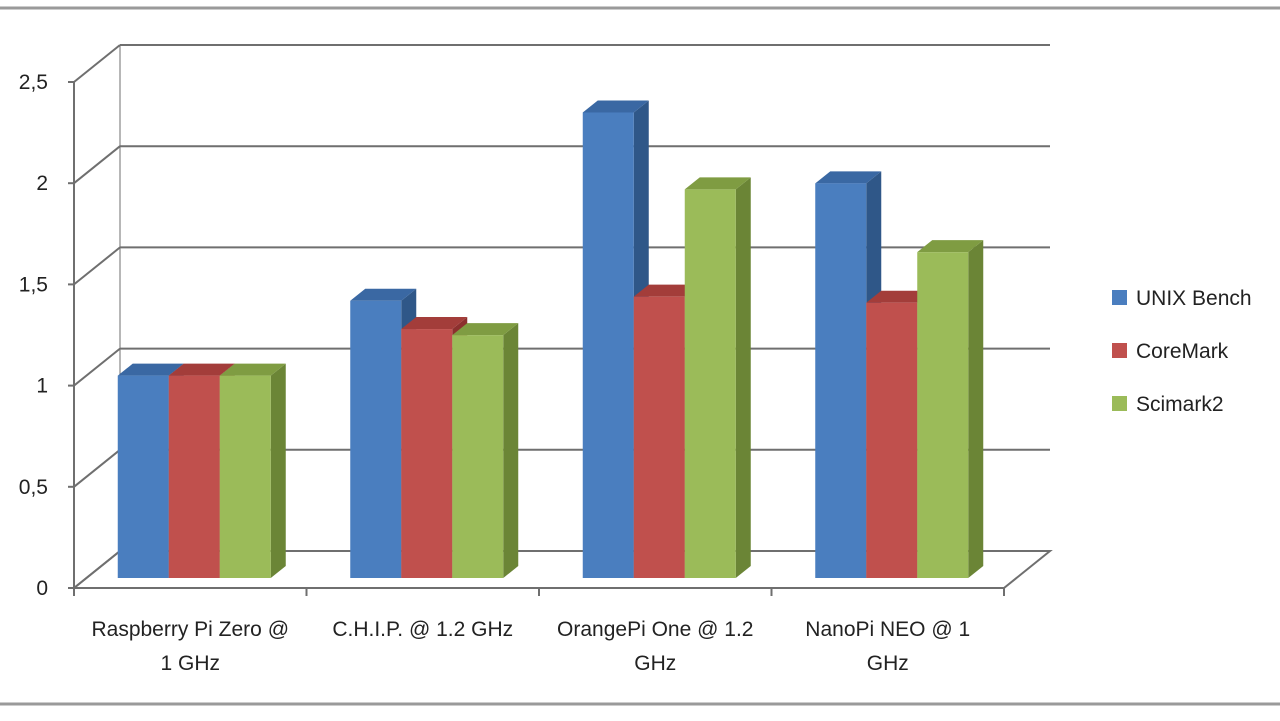  What do you see at coordinates (33, 284) in the screenshot?
I see `y-tick-label: 1,5` at bounding box center [33, 284].